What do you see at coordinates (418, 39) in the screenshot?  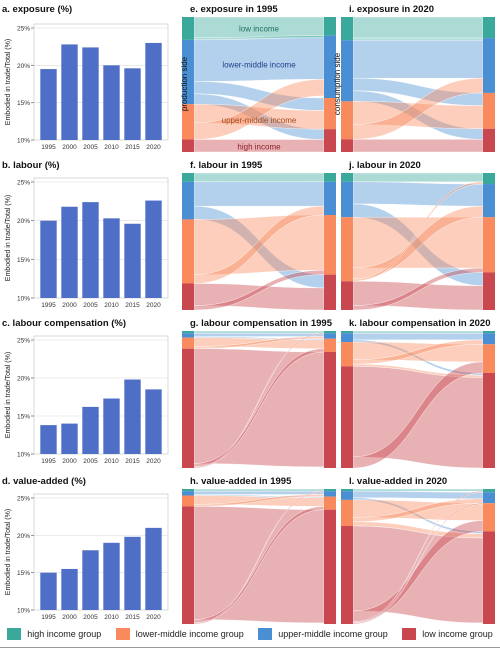 I see `flow-high-to-upper_middle` at bounding box center [418, 39].